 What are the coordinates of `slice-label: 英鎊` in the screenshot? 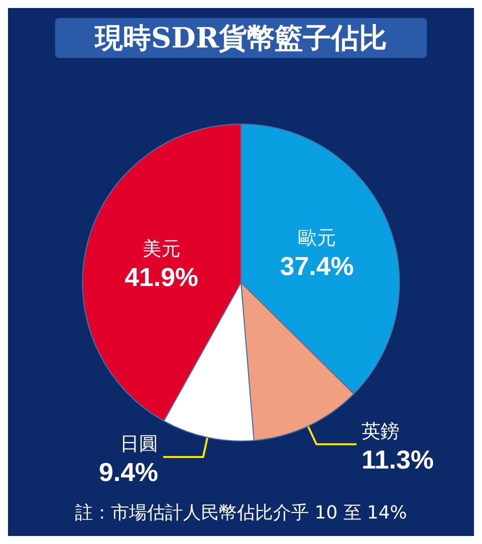 It's located at (380, 431).